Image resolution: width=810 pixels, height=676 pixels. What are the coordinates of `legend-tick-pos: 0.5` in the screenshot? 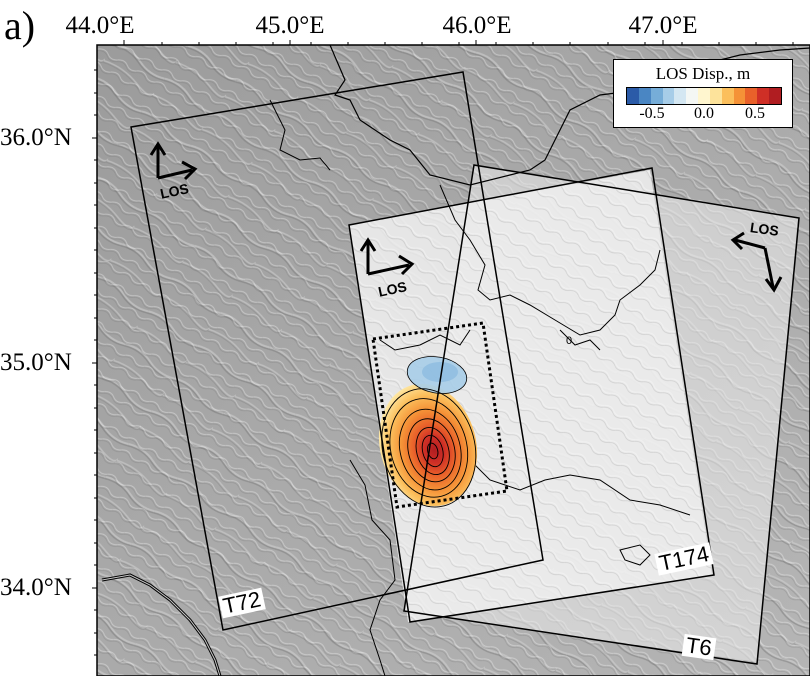 It's located at (755, 113).